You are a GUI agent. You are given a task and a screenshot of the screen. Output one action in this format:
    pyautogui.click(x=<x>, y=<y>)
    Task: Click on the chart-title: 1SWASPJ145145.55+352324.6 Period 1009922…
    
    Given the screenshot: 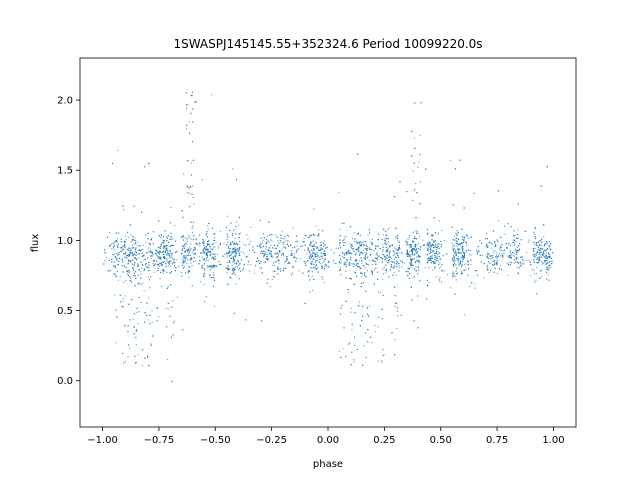 What is the action you would take?
    pyautogui.click(x=327, y=44)
    